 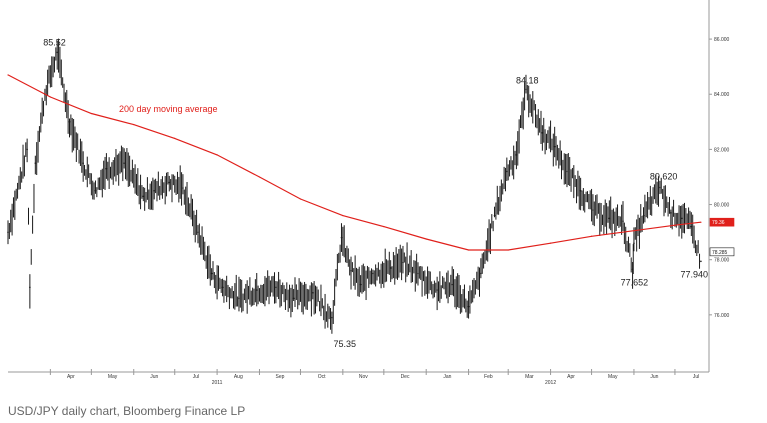 I want to click on value-tag-box, so click(x=722, y=222).